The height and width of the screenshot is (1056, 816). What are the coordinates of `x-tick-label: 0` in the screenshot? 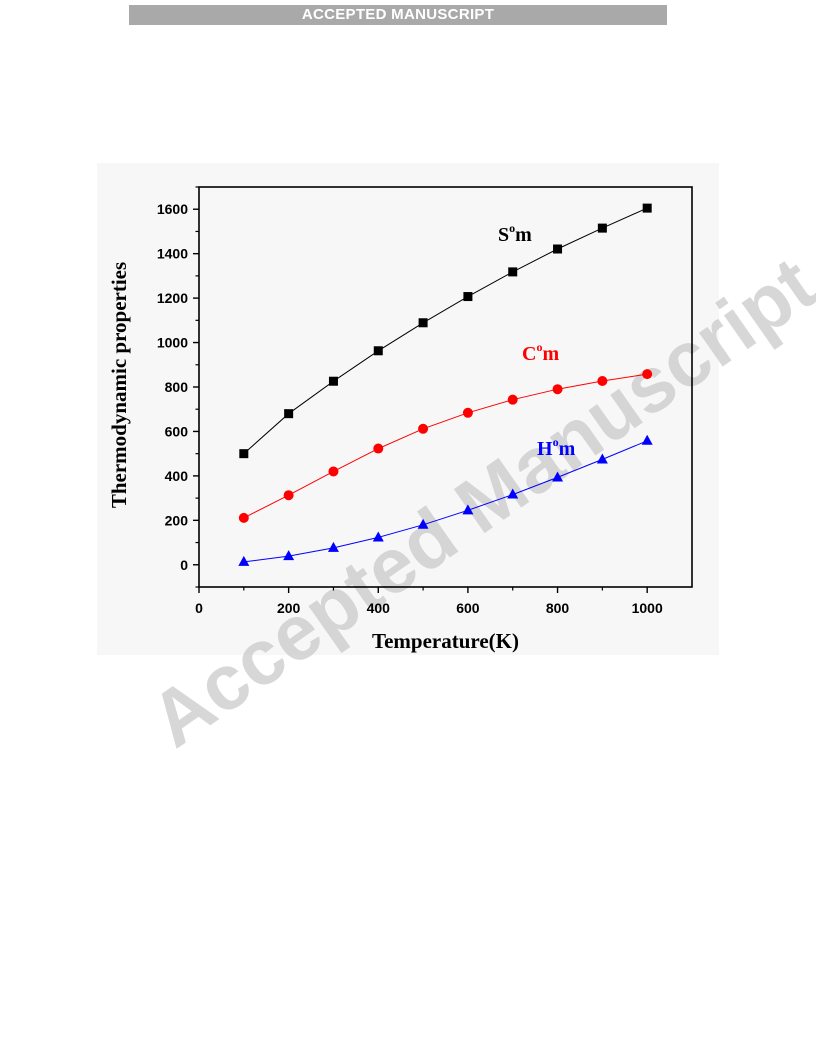 It's located at (199, 608).